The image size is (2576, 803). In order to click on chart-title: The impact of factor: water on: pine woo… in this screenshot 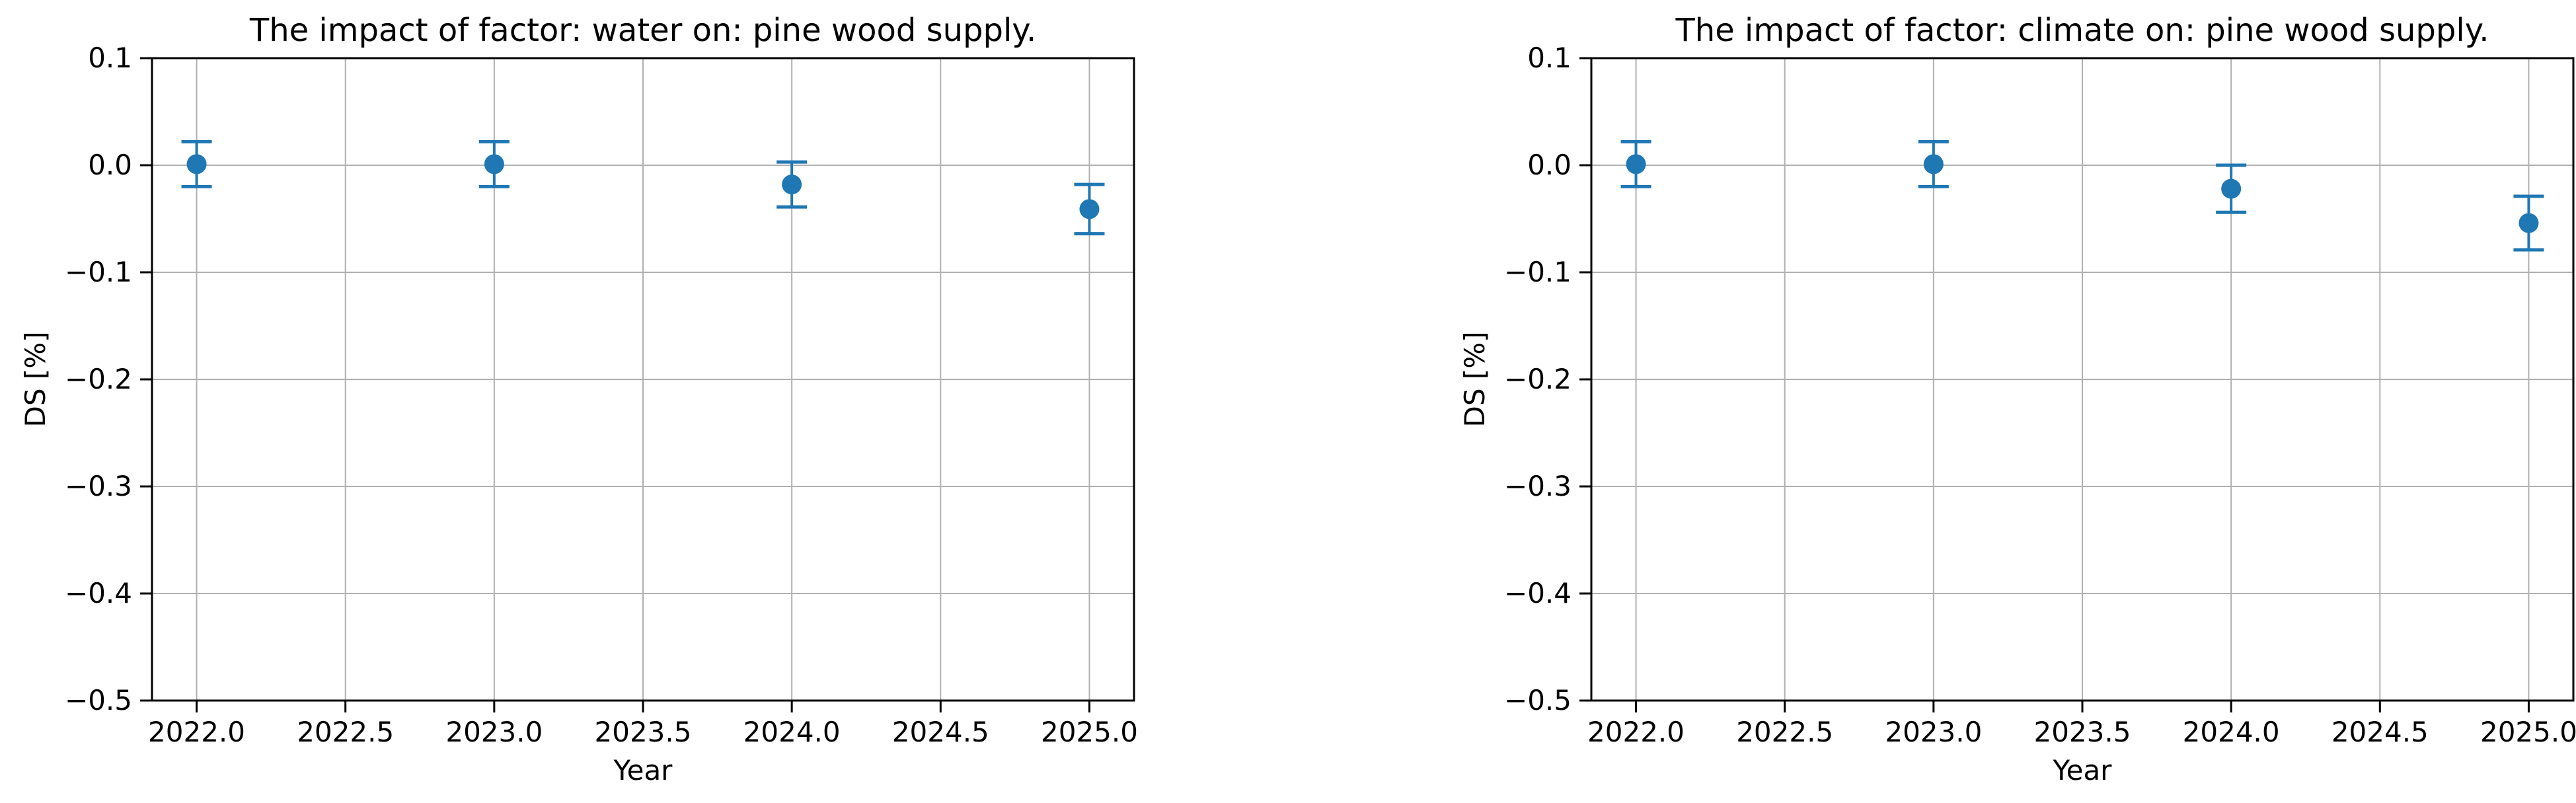, I will do `click(642, 30)`.